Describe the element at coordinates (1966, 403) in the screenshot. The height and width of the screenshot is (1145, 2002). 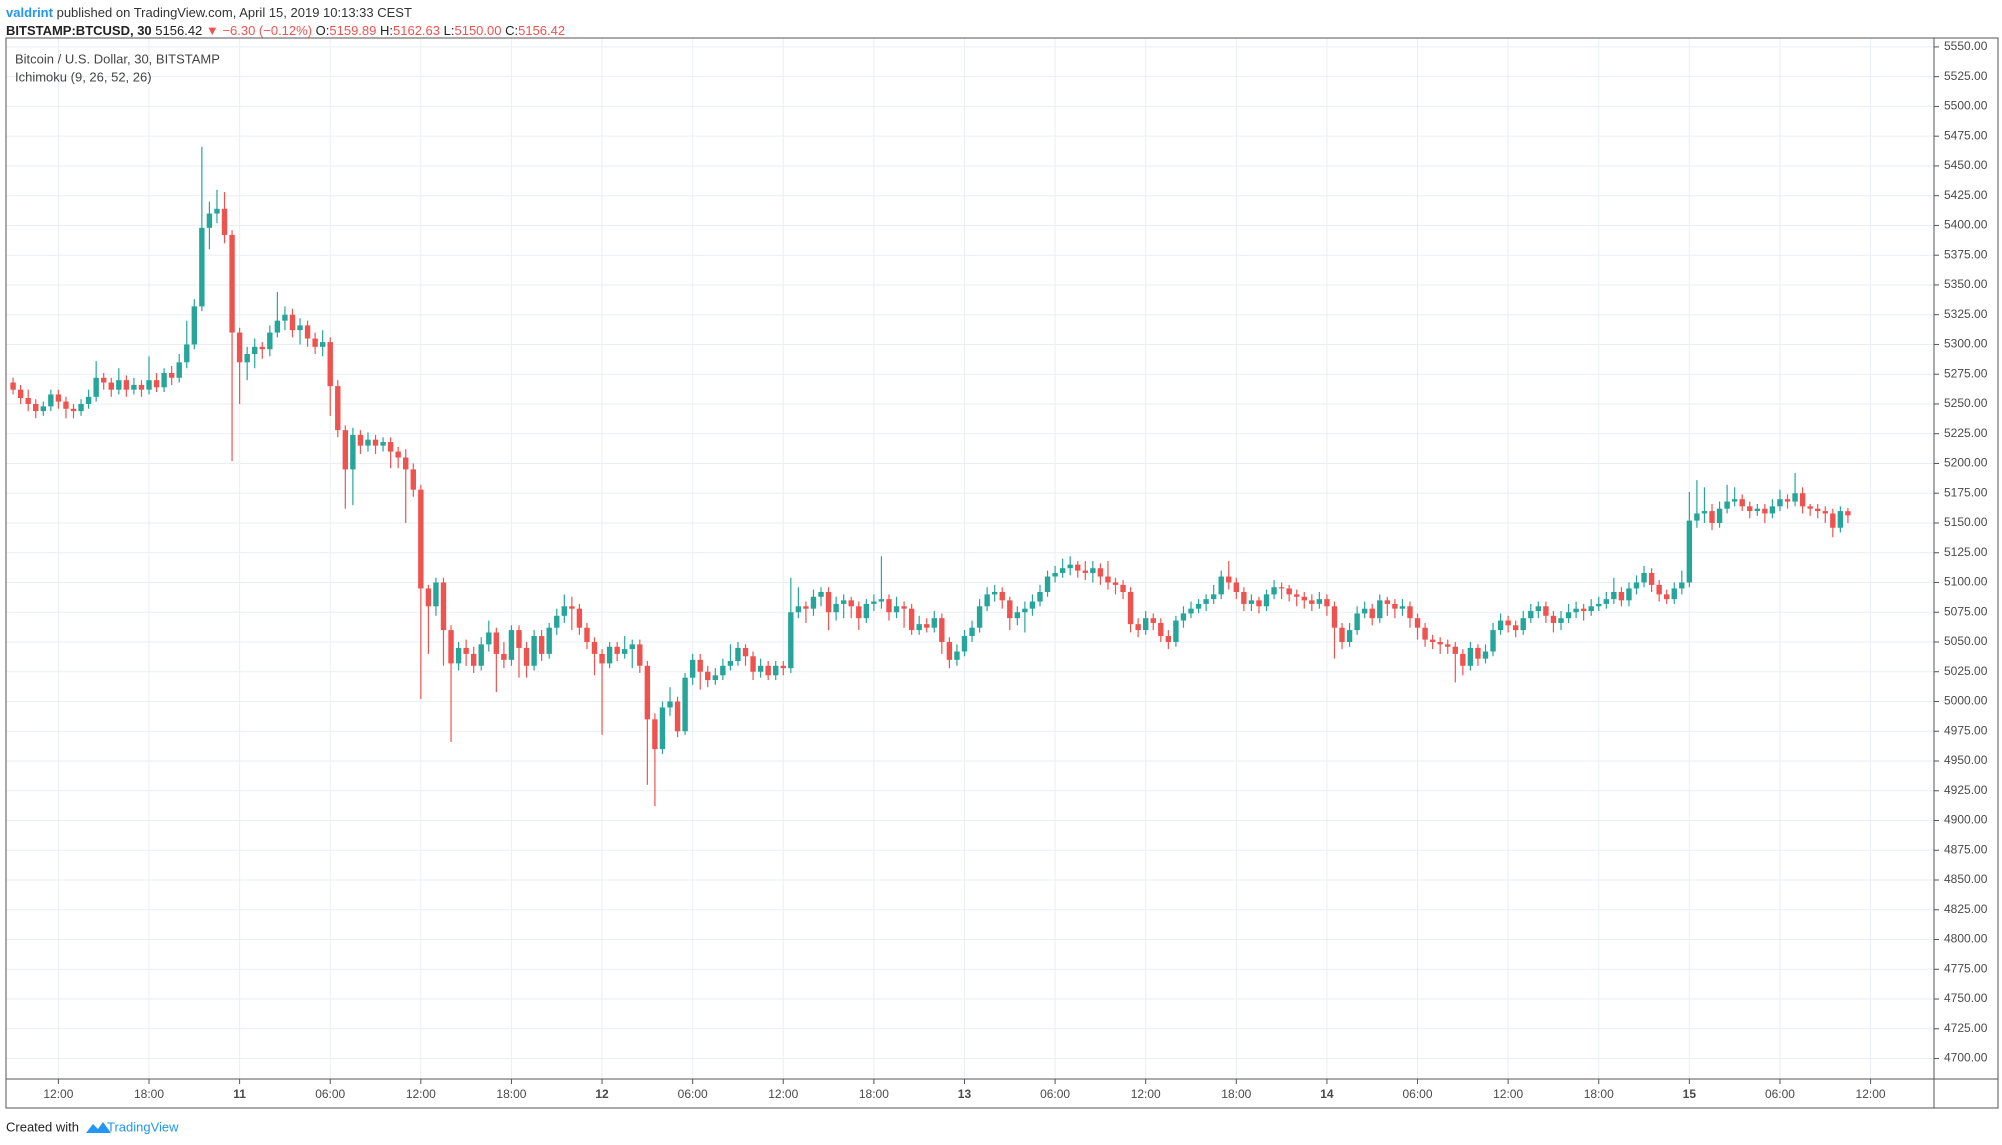
I see `y-tick-label: 5250.00` at that location.